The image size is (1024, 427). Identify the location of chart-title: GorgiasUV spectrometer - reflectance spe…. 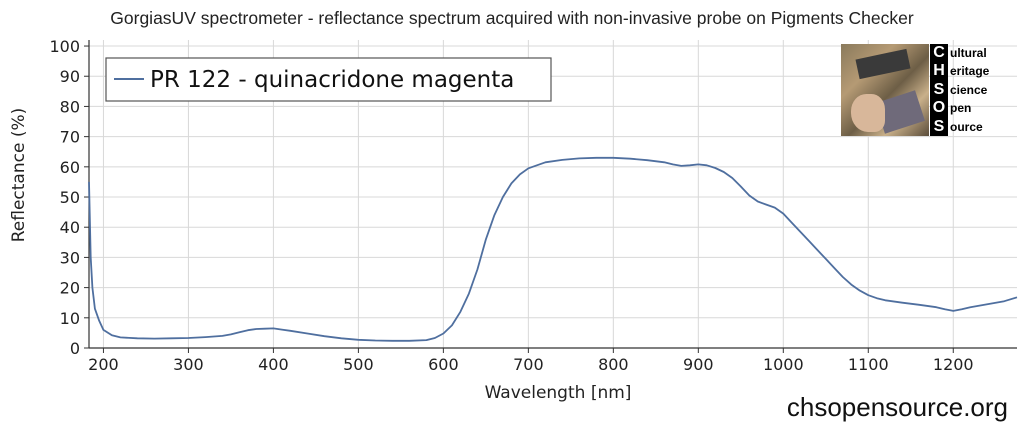
(512, 18).